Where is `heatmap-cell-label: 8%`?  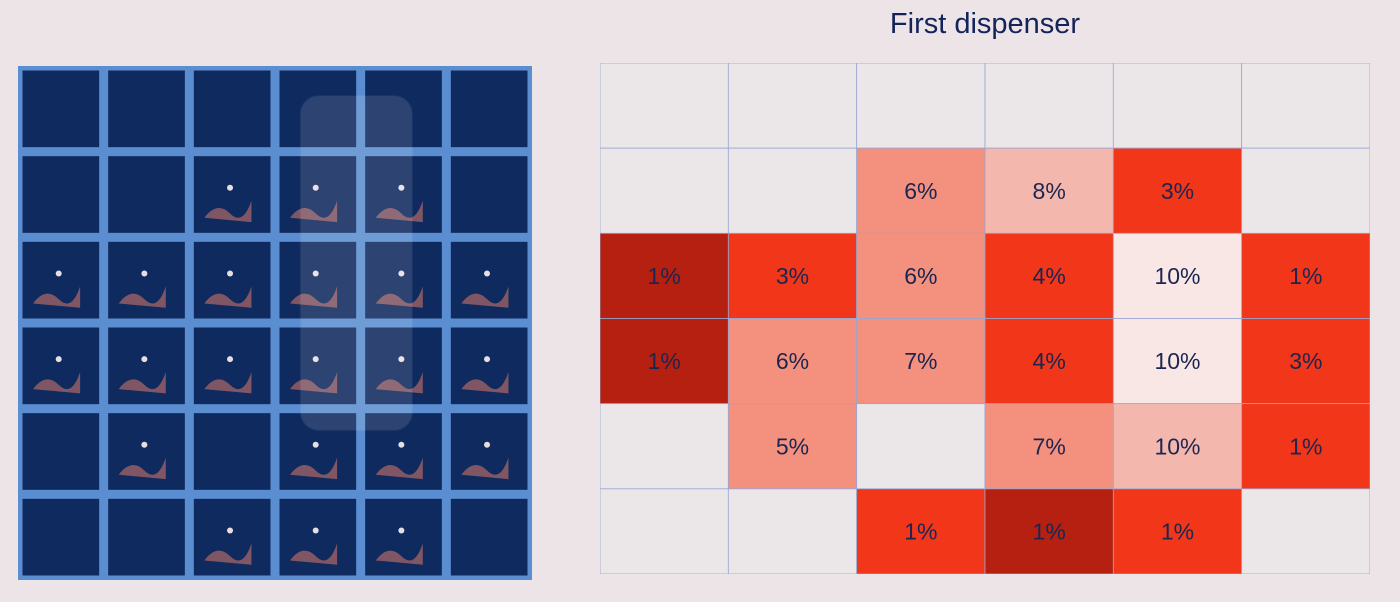
heatmap-cell-label: 8% is located at coordinates (1049, 191).